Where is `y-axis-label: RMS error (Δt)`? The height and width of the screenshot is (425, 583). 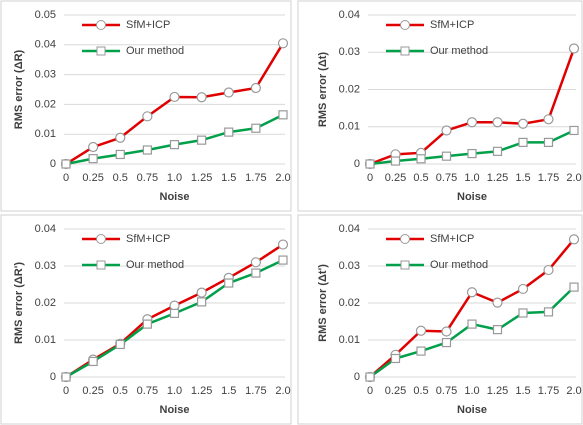 y-axis-label: RMS error (Δt) is located at coordinates (323, 89).